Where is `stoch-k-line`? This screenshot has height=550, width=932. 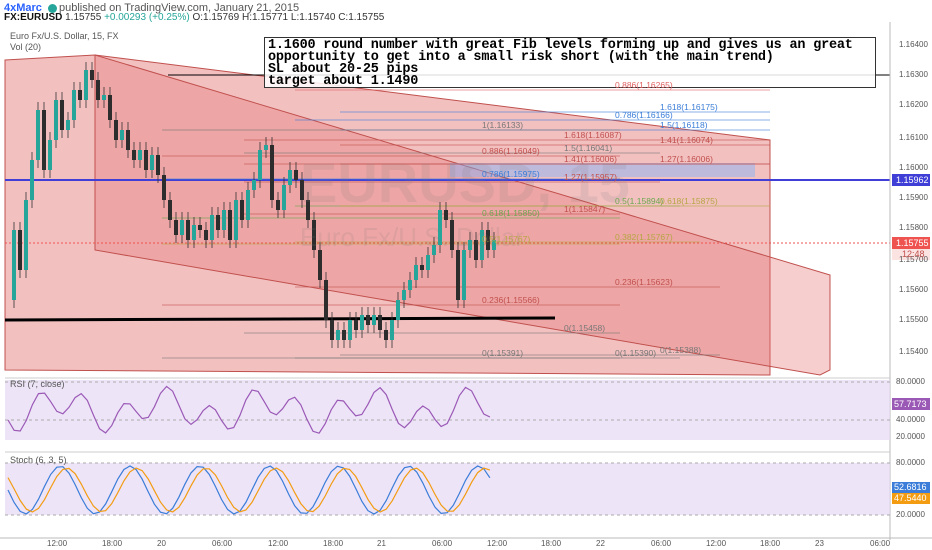 stoch-k-line is located at coordinates (249, 490).